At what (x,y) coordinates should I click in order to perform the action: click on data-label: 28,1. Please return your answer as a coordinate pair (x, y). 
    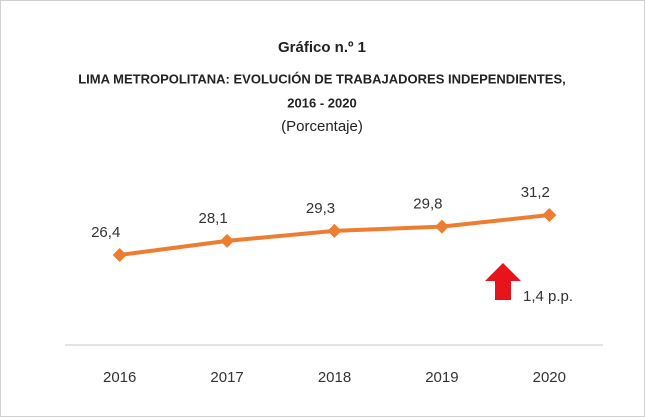
    Looking at the image, I should click on (212, 218).